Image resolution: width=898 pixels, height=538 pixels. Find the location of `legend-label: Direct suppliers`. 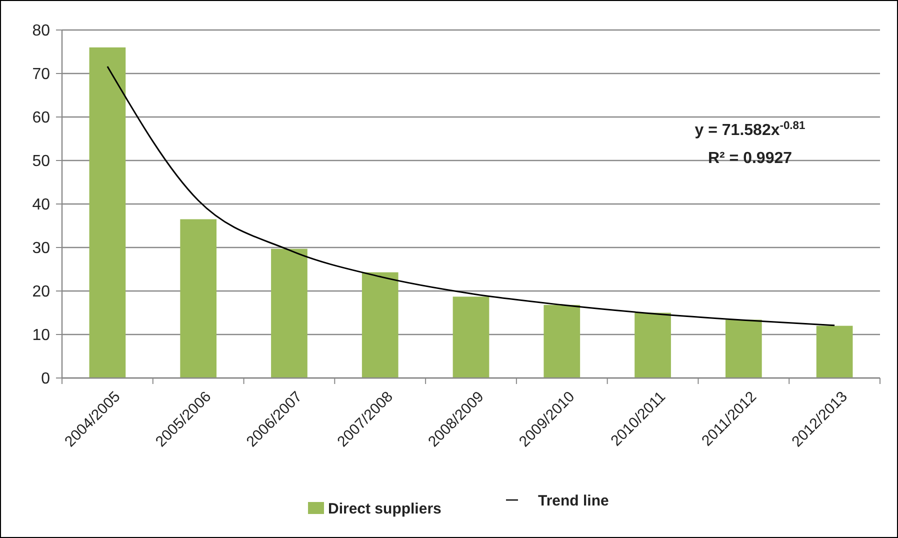

legend-label: Direct suppliers is located at coordinates (385, 509).